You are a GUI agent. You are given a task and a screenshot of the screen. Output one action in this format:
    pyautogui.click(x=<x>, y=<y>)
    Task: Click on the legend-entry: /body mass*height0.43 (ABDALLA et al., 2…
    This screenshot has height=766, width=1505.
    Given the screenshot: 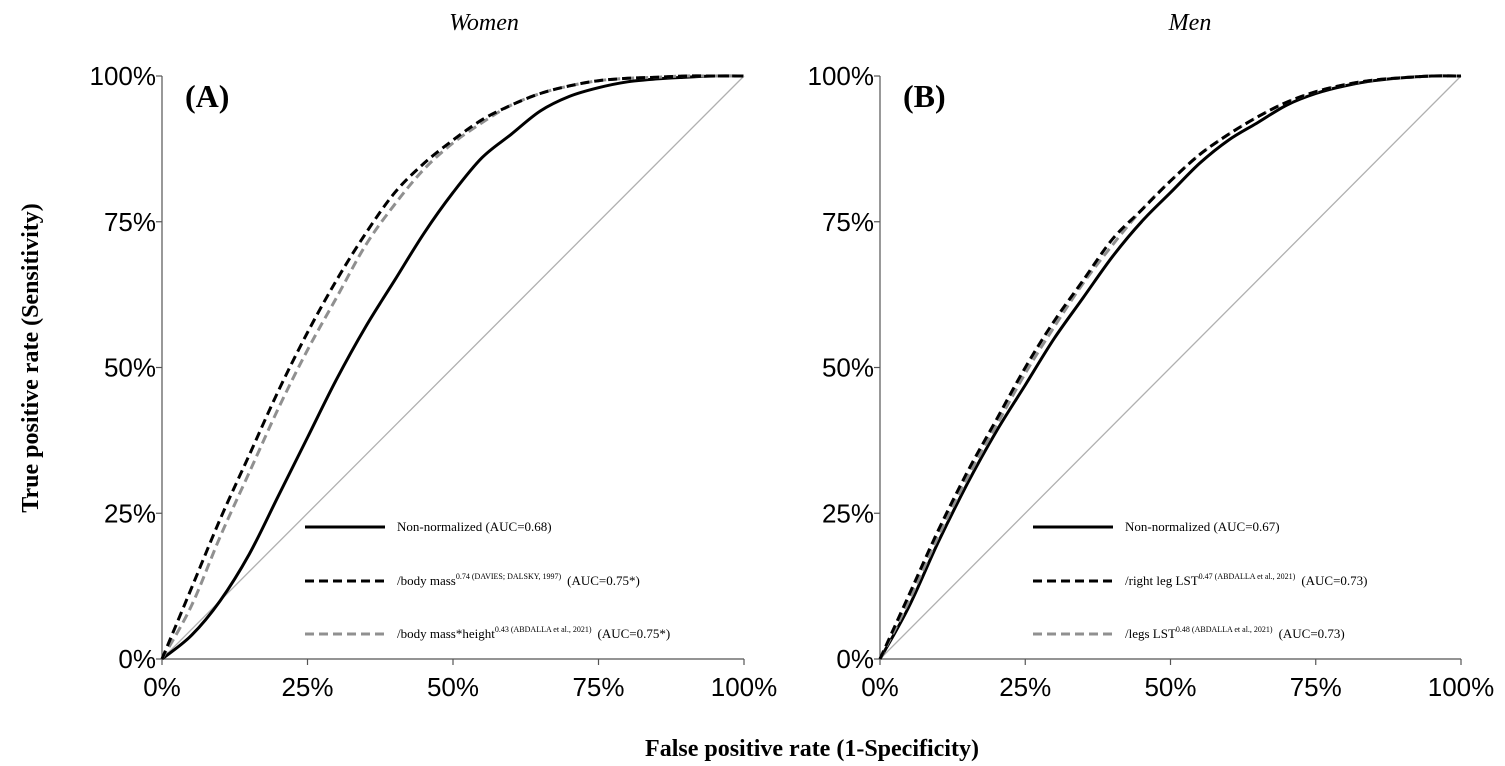 What is the action you would take?
    pyautogui.click(x=533, y=633)
    